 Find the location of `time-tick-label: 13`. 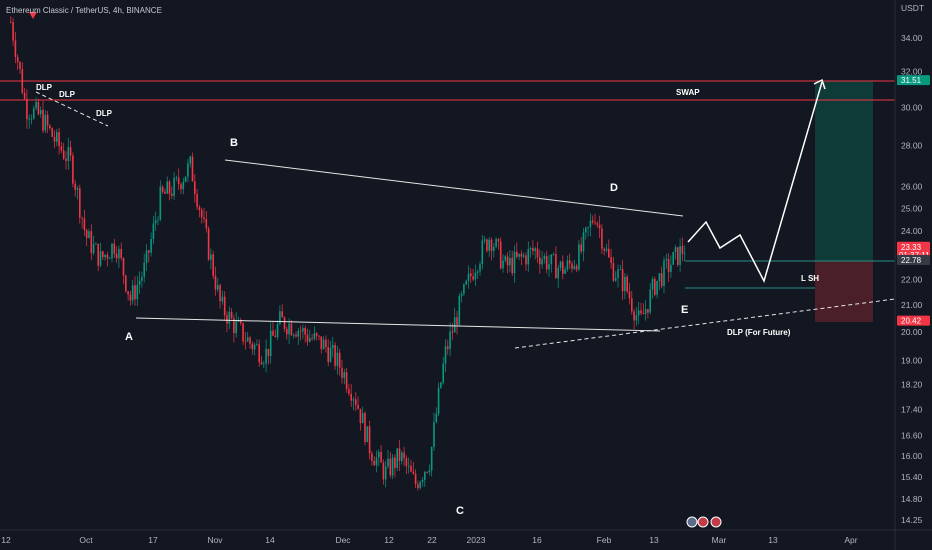

time-tick-label: 13 is located at coordinates (654, 540).